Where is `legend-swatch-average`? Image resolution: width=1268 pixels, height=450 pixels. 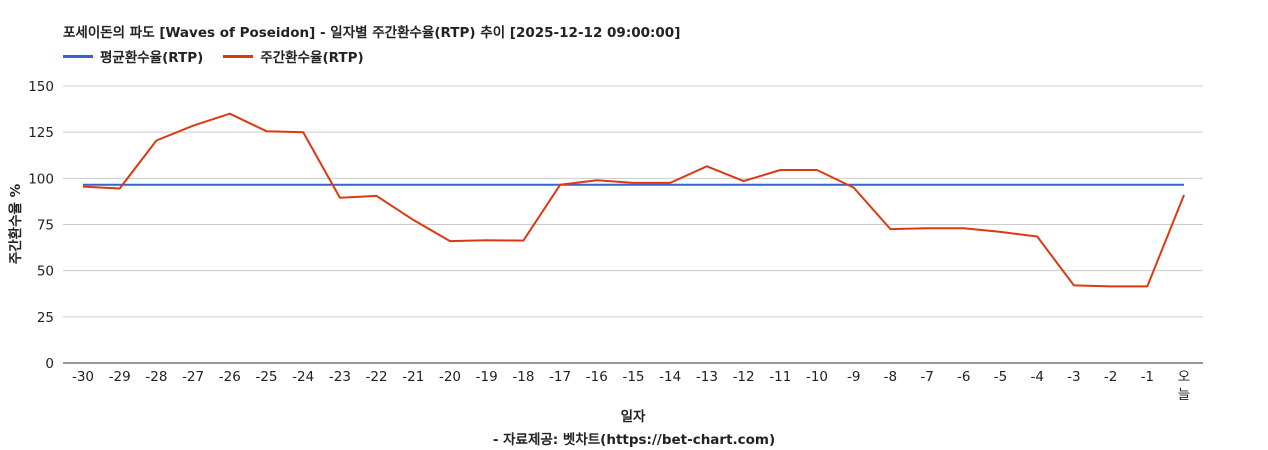
legend-swatch-average is located at coordinates (78, 56).